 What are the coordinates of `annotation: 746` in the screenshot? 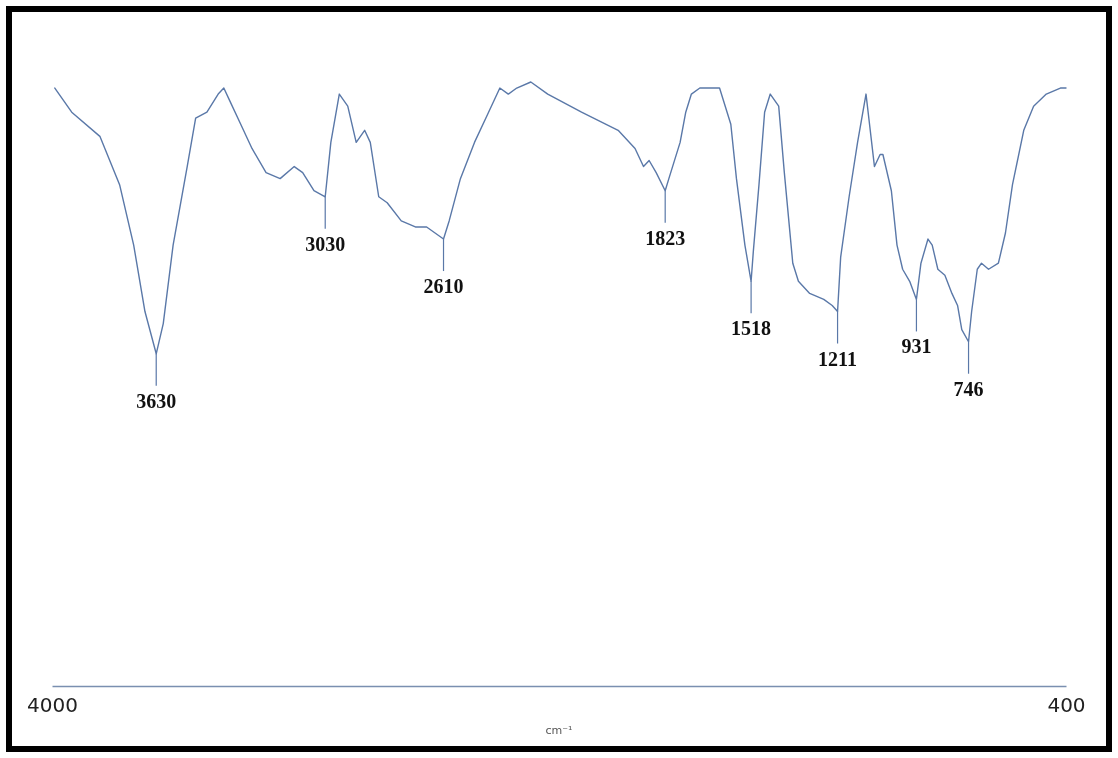 It's located at (968, 388).